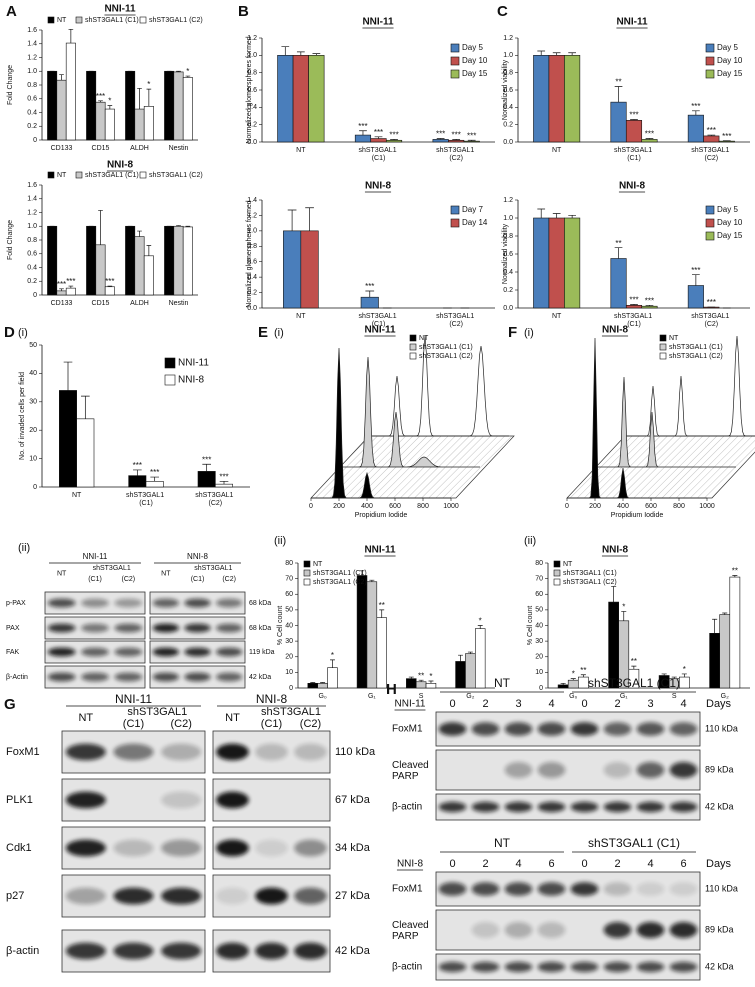 This screenshot has height=987, width=755. Describe the element at coordinates (411, 931) in the screenshot. I see `row-label: Cleaved PARP` at that location.